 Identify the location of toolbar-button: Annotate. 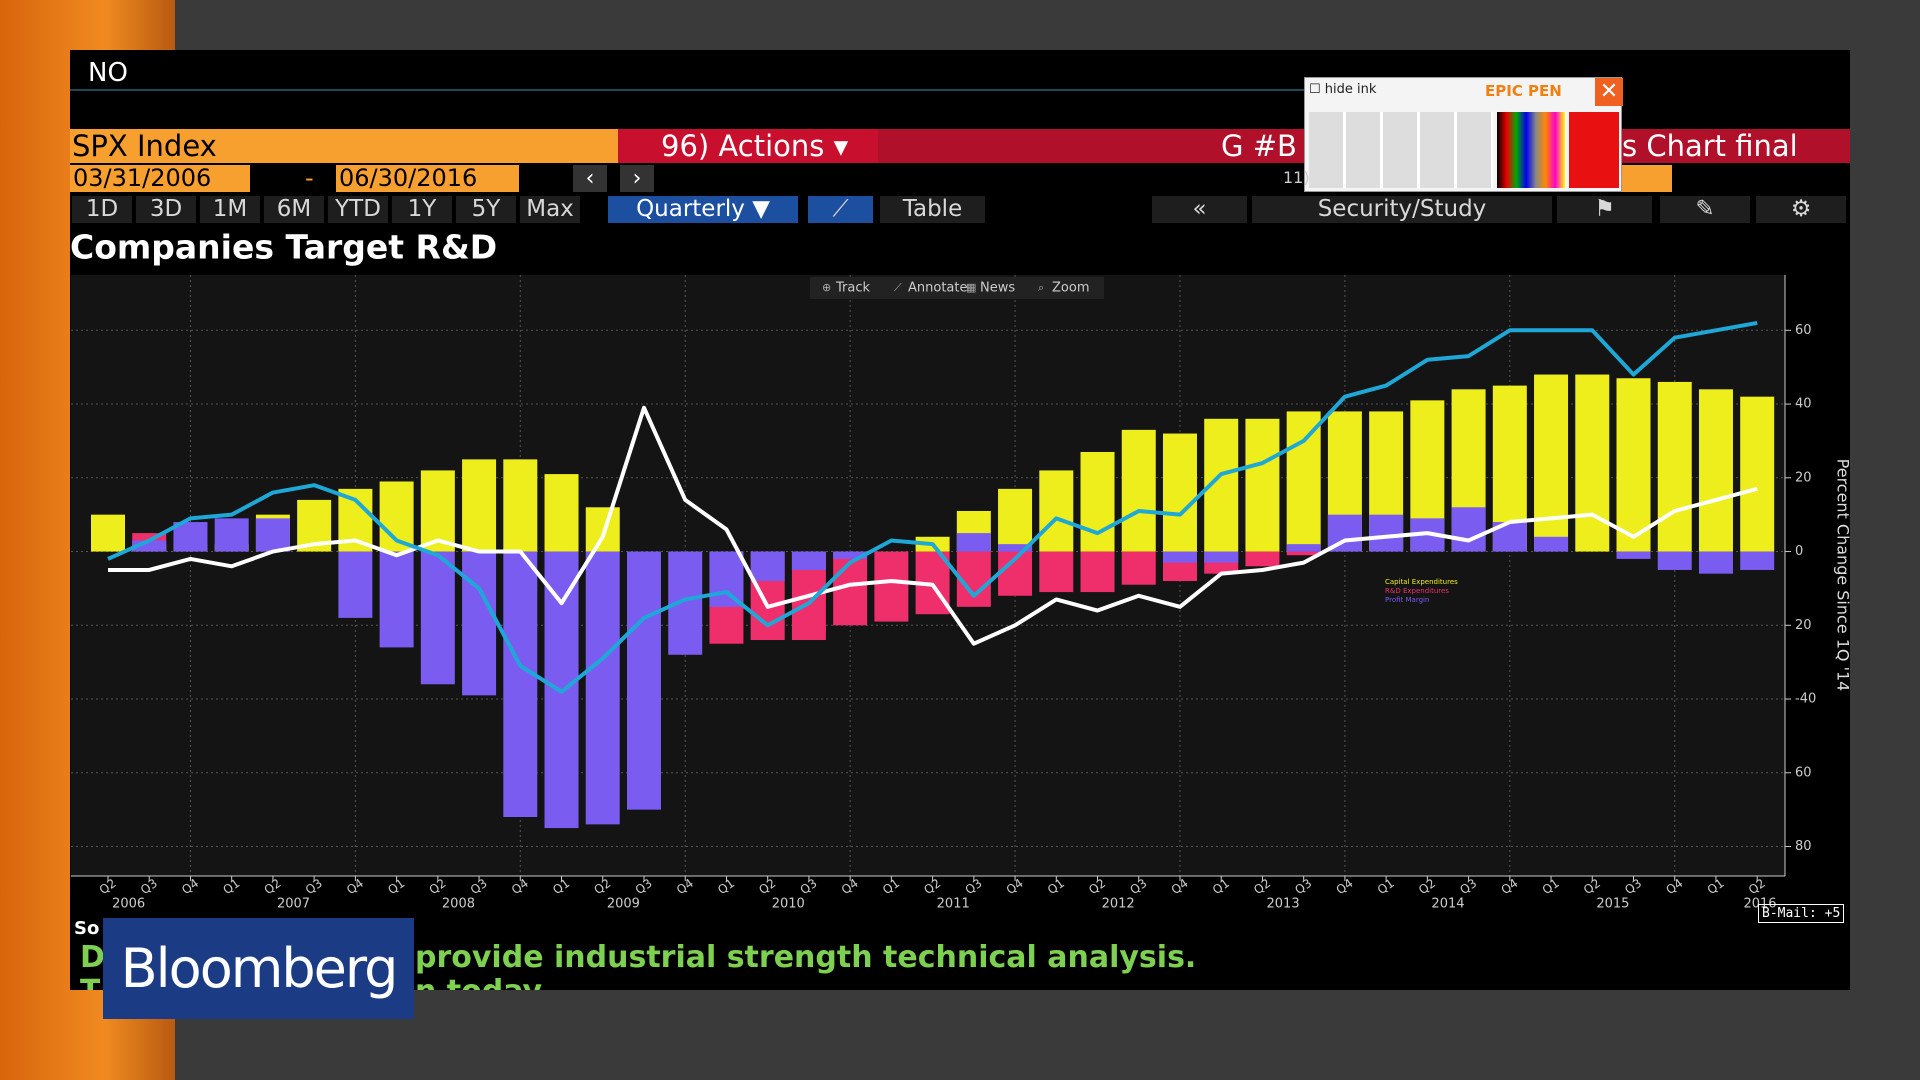
(937, 288).